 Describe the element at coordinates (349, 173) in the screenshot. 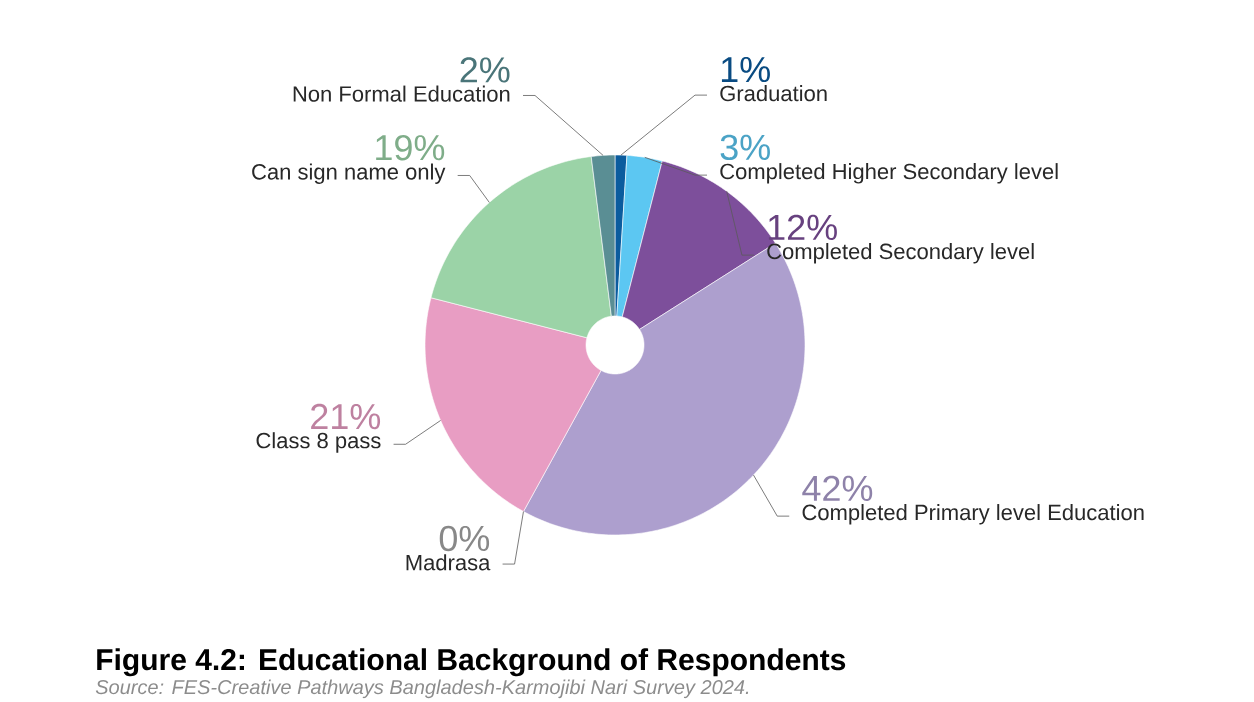

I see `slice-label: Can sign name only` at that location.